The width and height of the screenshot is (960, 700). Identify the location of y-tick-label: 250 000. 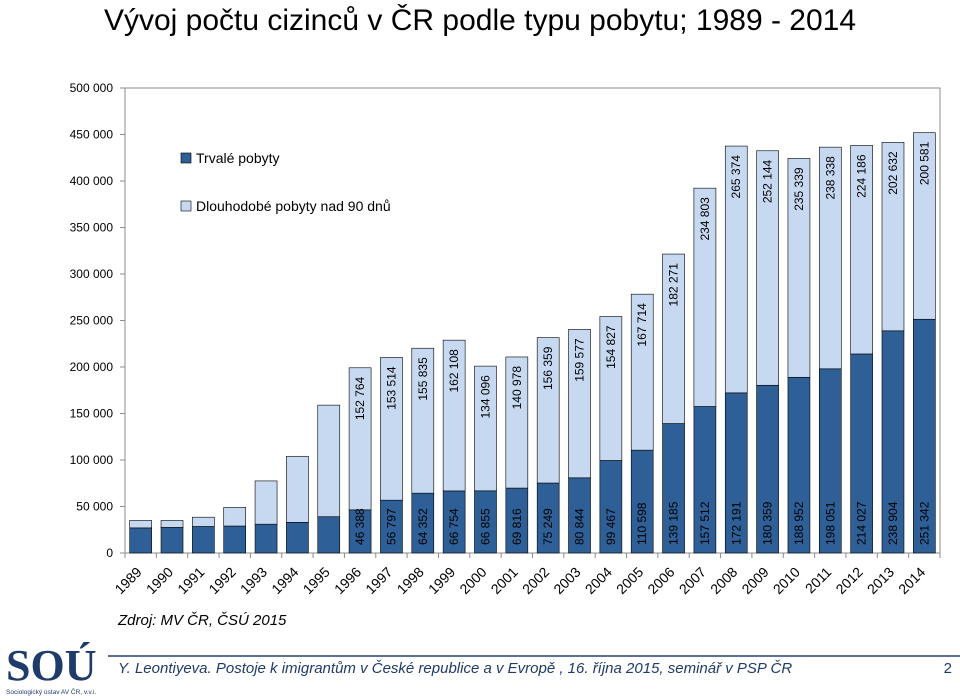
(92, 321).